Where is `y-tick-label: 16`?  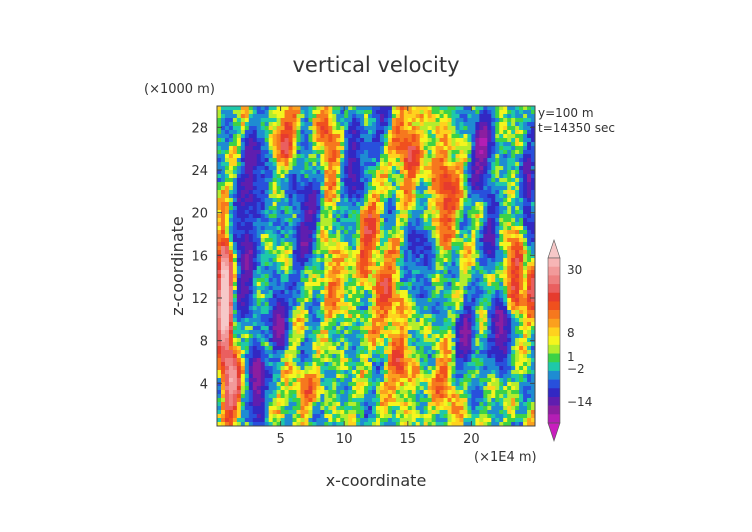 y-tick-label: 16 is located at coordinates (199, 256).